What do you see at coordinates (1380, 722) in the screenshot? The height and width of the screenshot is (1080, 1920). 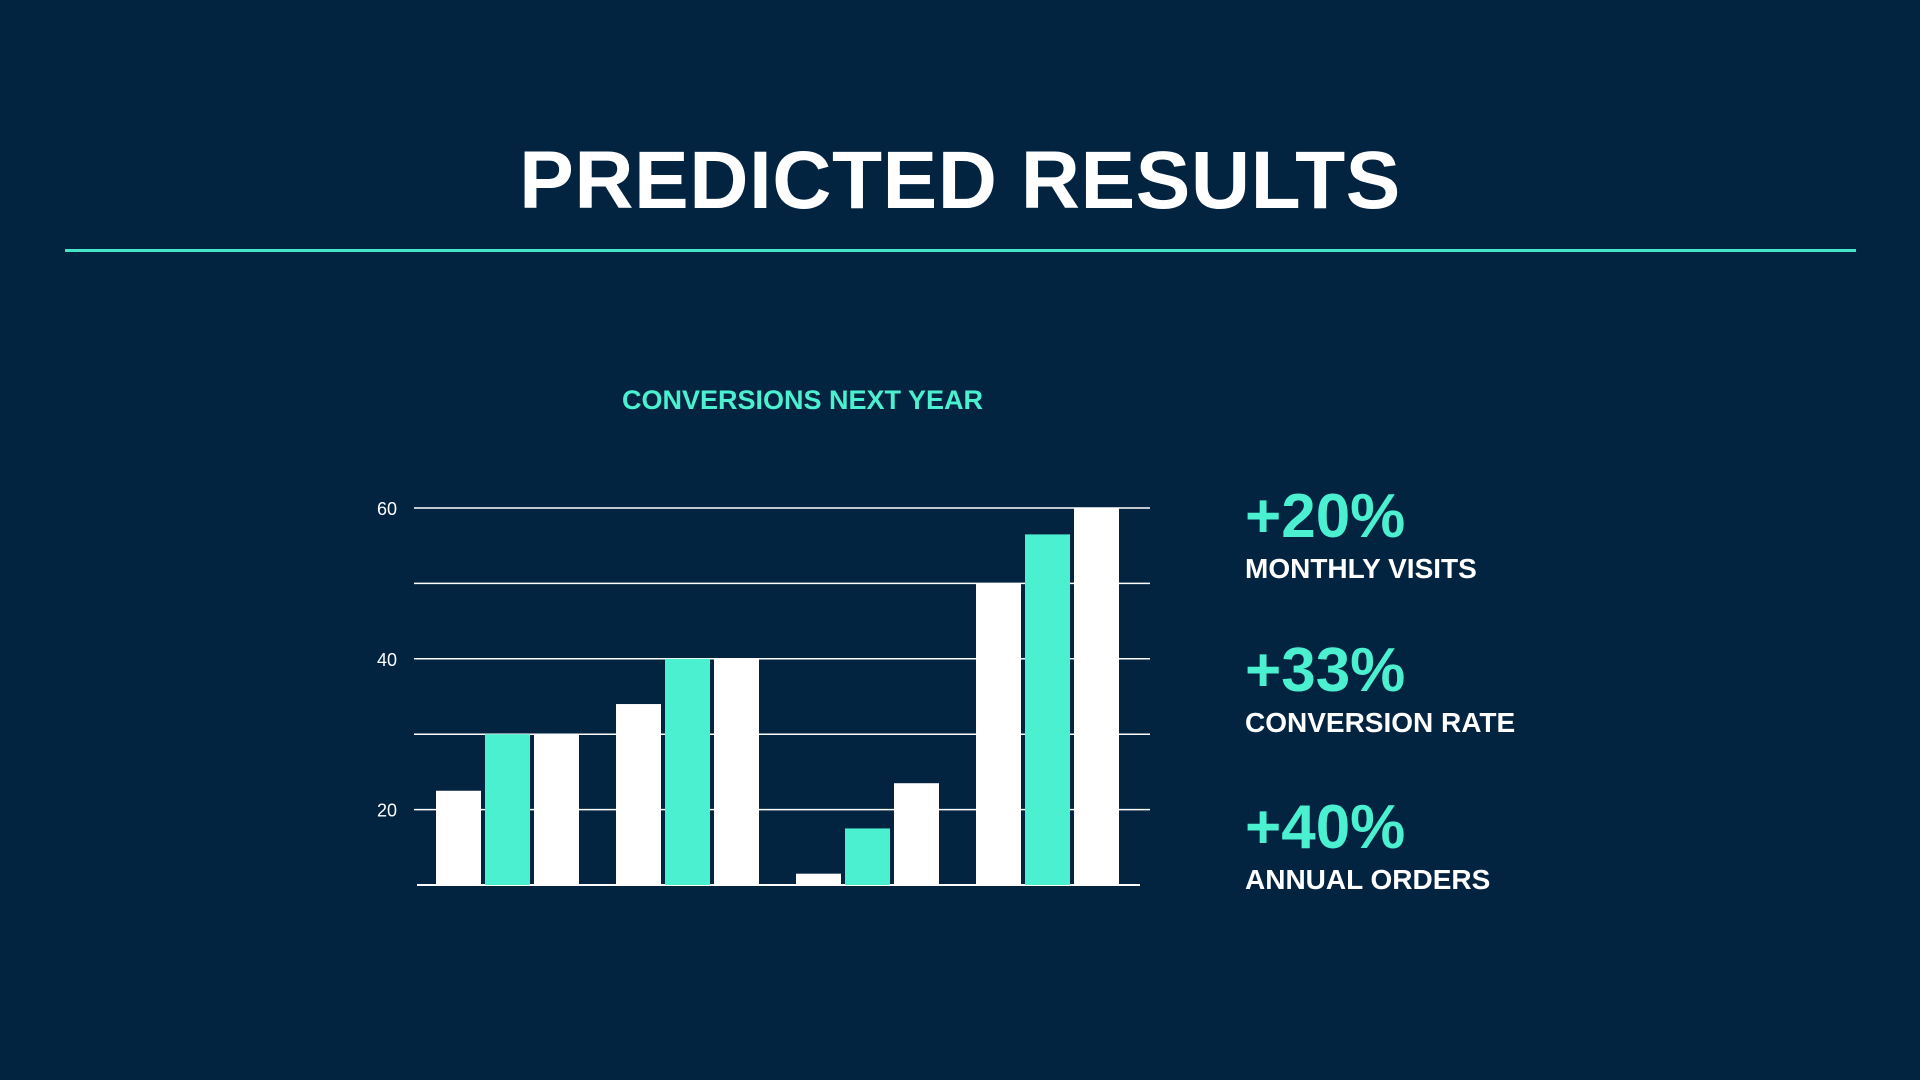 I see `stat-label: CONVERSION RATE` at bounding box center [1380, 722].